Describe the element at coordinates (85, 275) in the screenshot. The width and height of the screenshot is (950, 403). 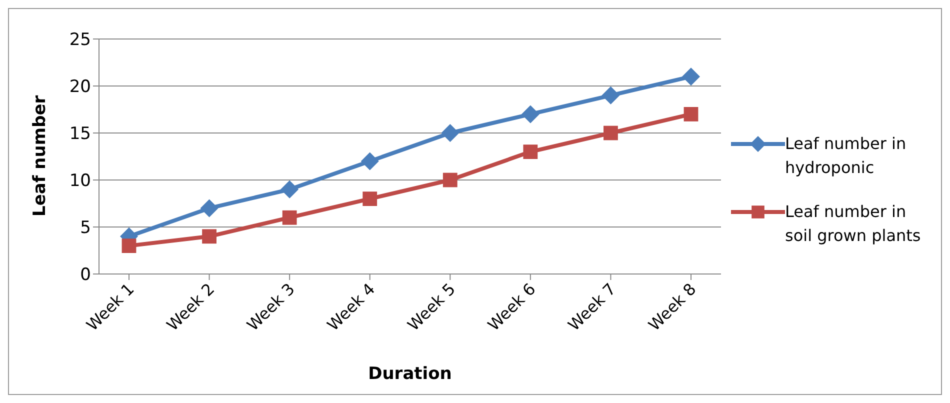
I see `y-tick-label: 0` at that location.